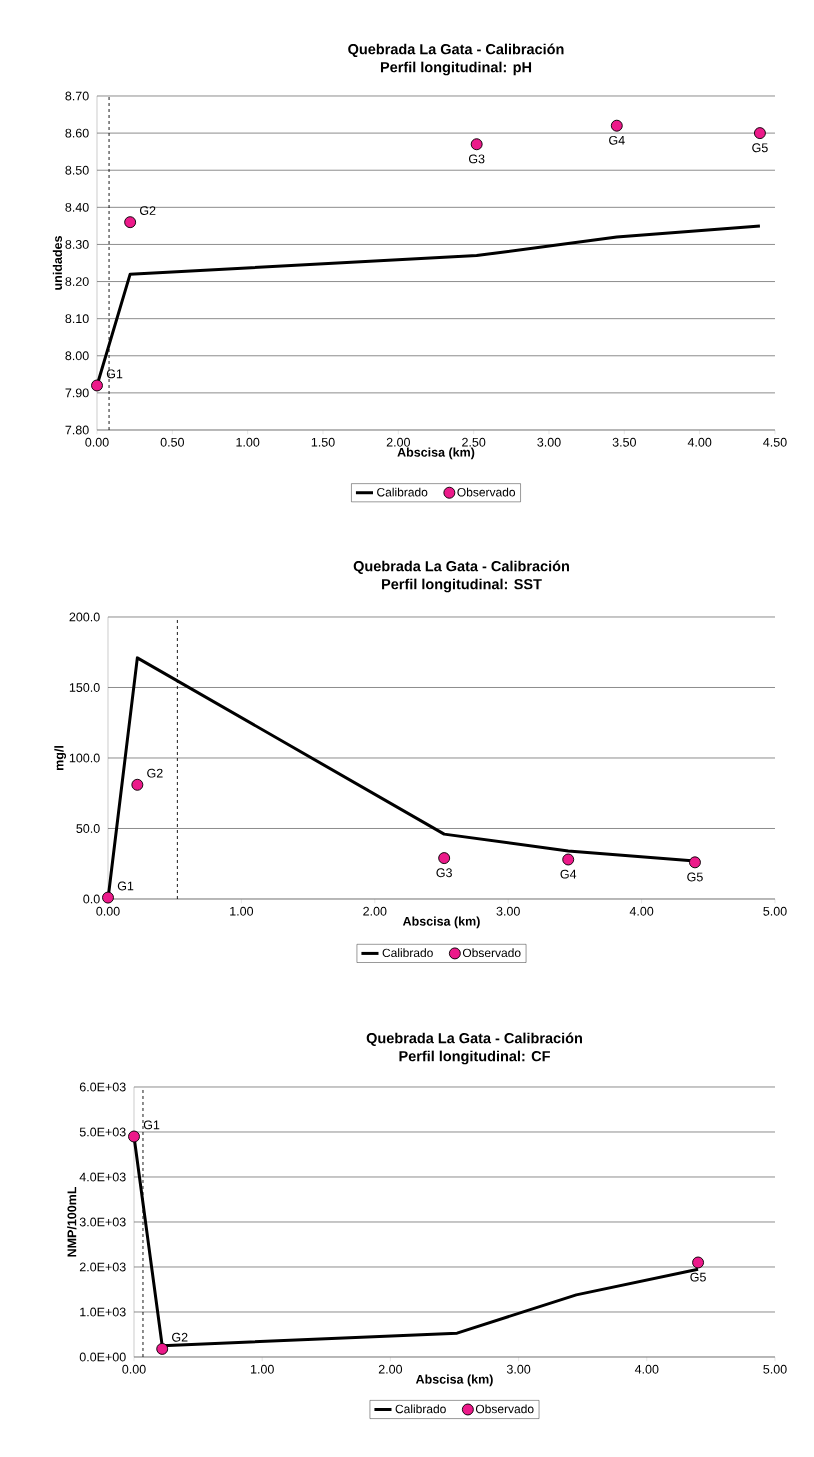 The height and width of the screenshot is (1457, 814). Describe the element at coordinates (775, 442) in the screenshot. I see `x-tick-label: 4.50` at that location.